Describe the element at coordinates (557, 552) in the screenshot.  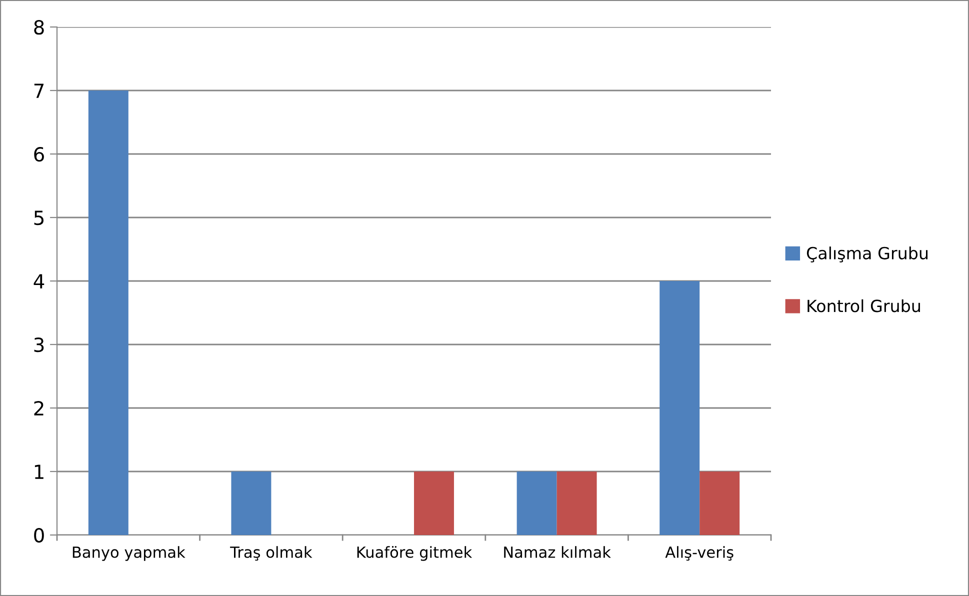
I see `x-tick-label: Namaz kılmak` at that location.